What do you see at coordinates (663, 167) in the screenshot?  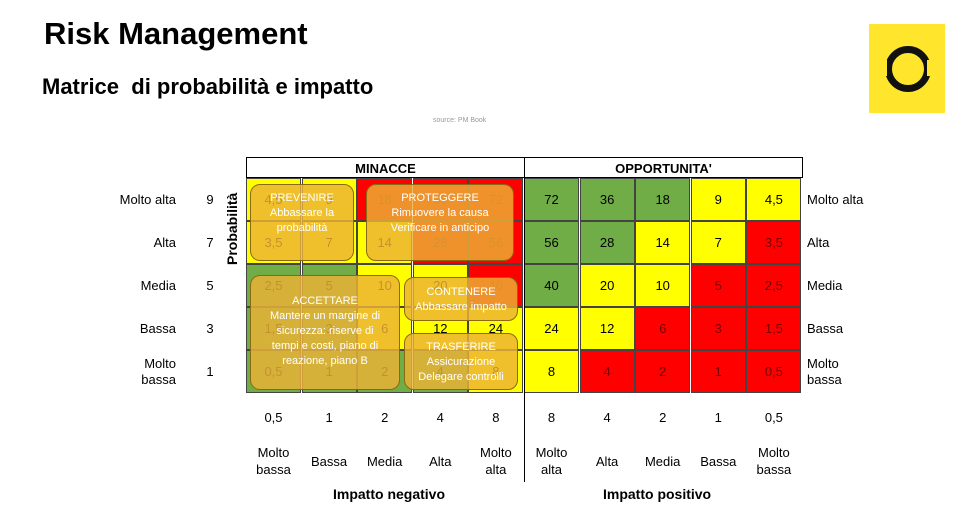 I see `opportunities-header: OPPORTUNITA'` at bounding box center [663, 167].